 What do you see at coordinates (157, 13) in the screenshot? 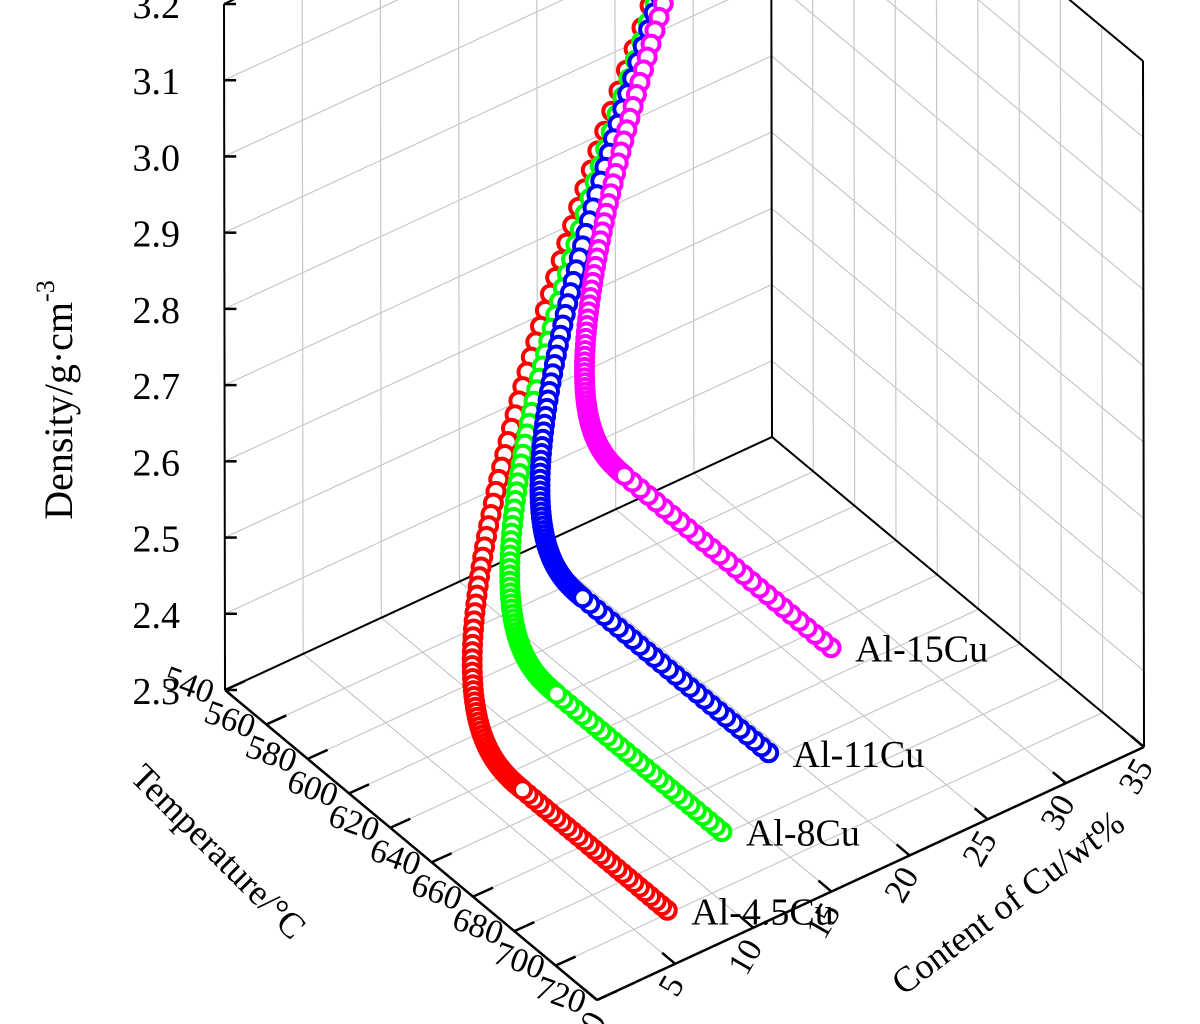
I see `density-tick-label: 3.2` at bounding box center [157, 13].